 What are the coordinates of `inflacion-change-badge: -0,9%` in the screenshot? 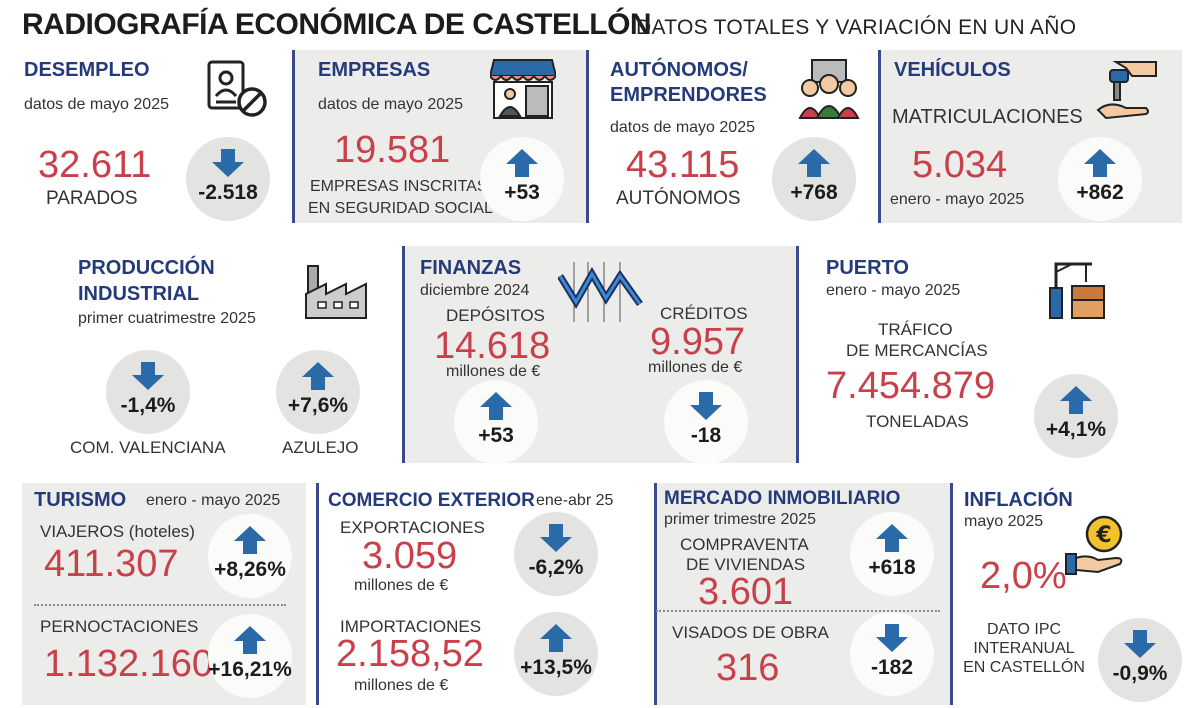 It's located at (1140, 660).